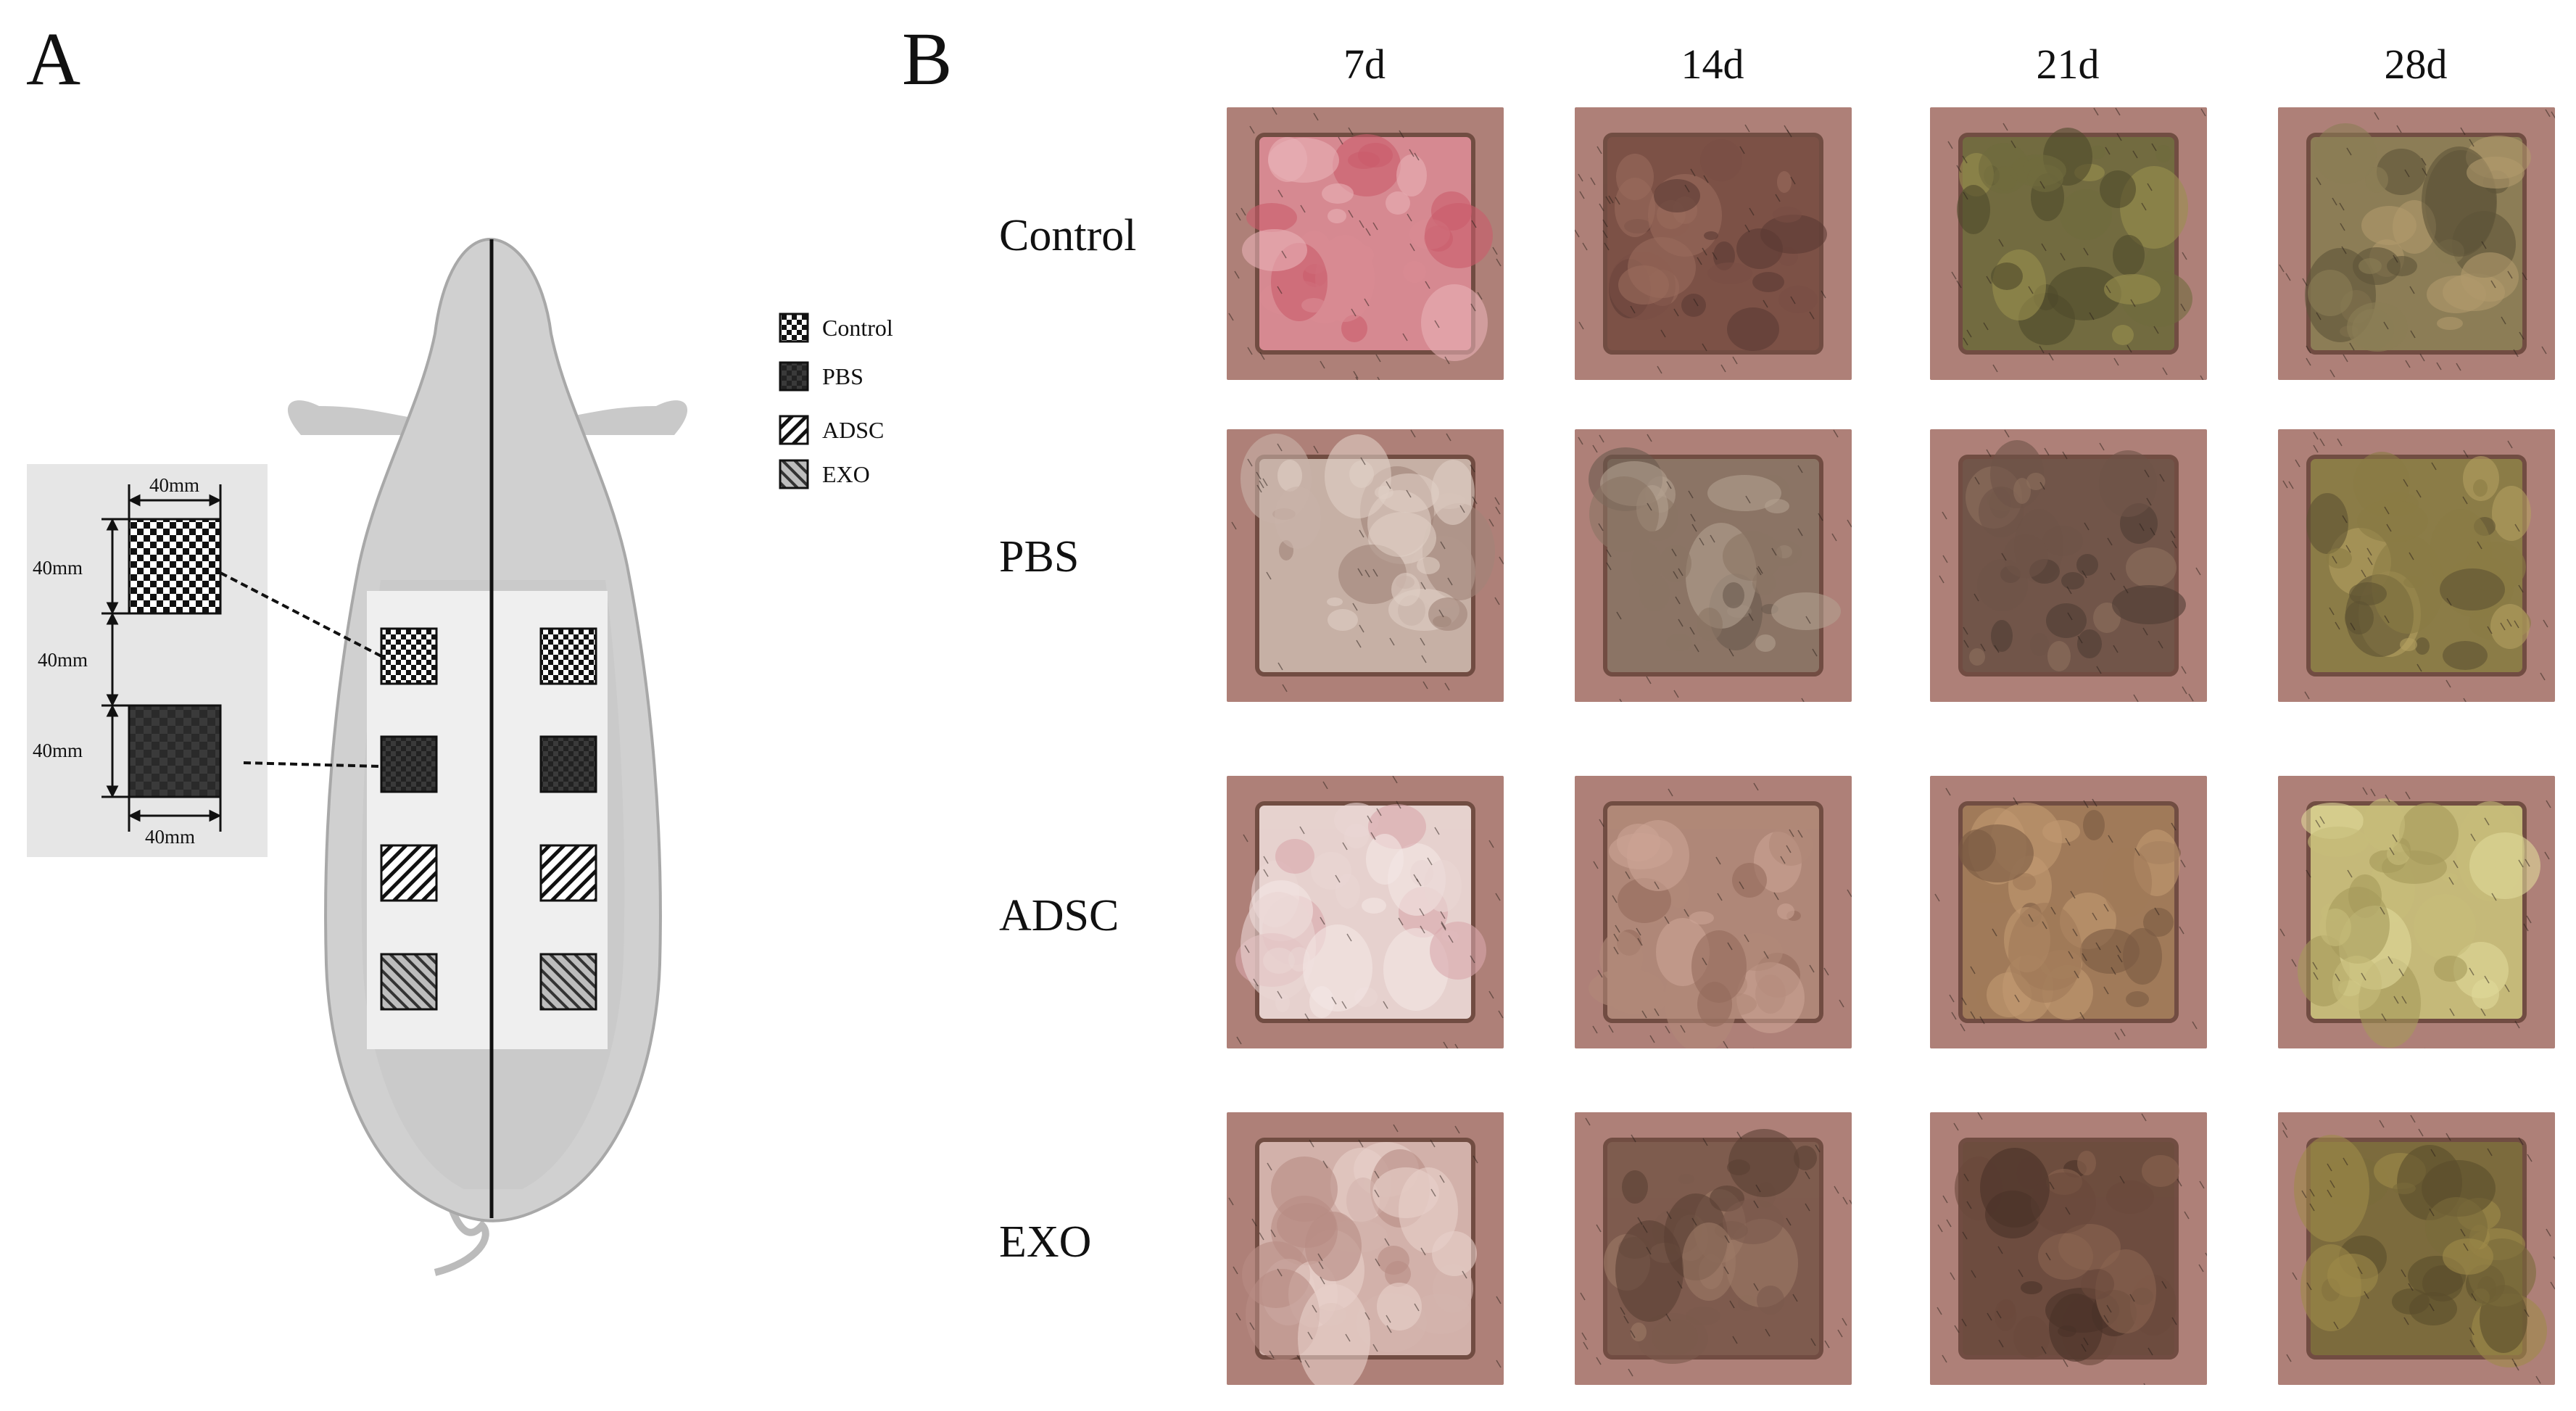 This screenshot has width=2576, height=1411. What do you see at coordinates (843, 376) in the screenshot?
I see `legend-label-pbs: PBS` at bounding box center [843, 376].